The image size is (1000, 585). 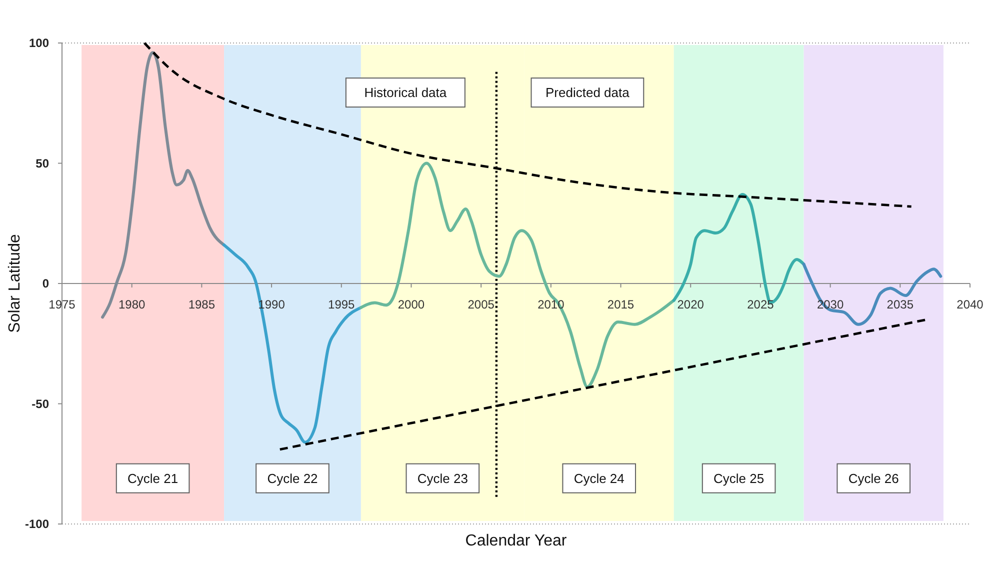 What do you see at coordinates (873, 478) in the screenshot?
I see `band-label: Cycle 26` at bounding box center [873, 478].